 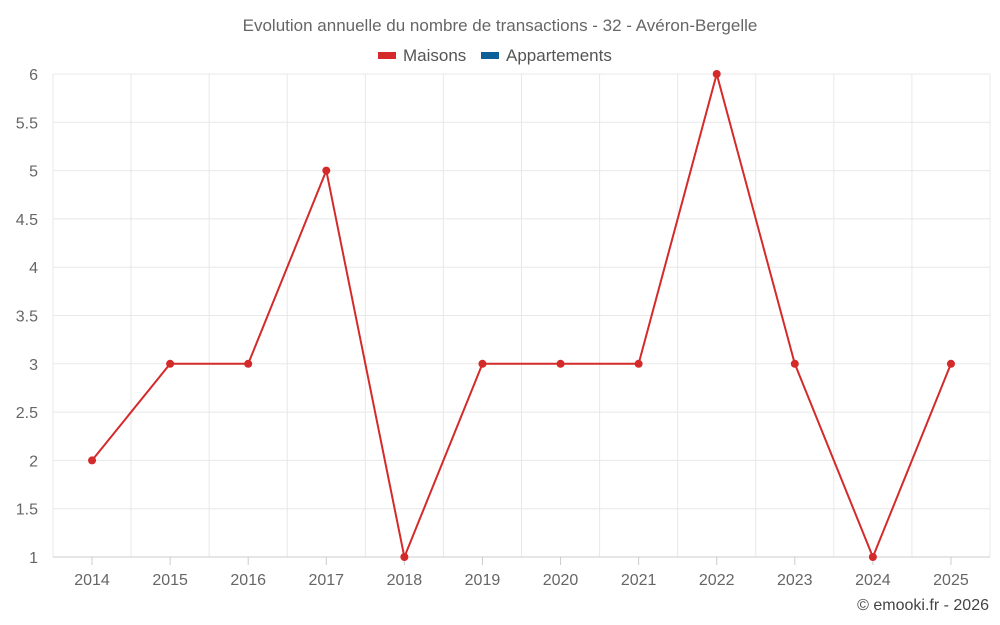 What do you see at coordinates (638, 363) in the screenshot?
I see `data-point-2021` at bounding box center [638, 363].